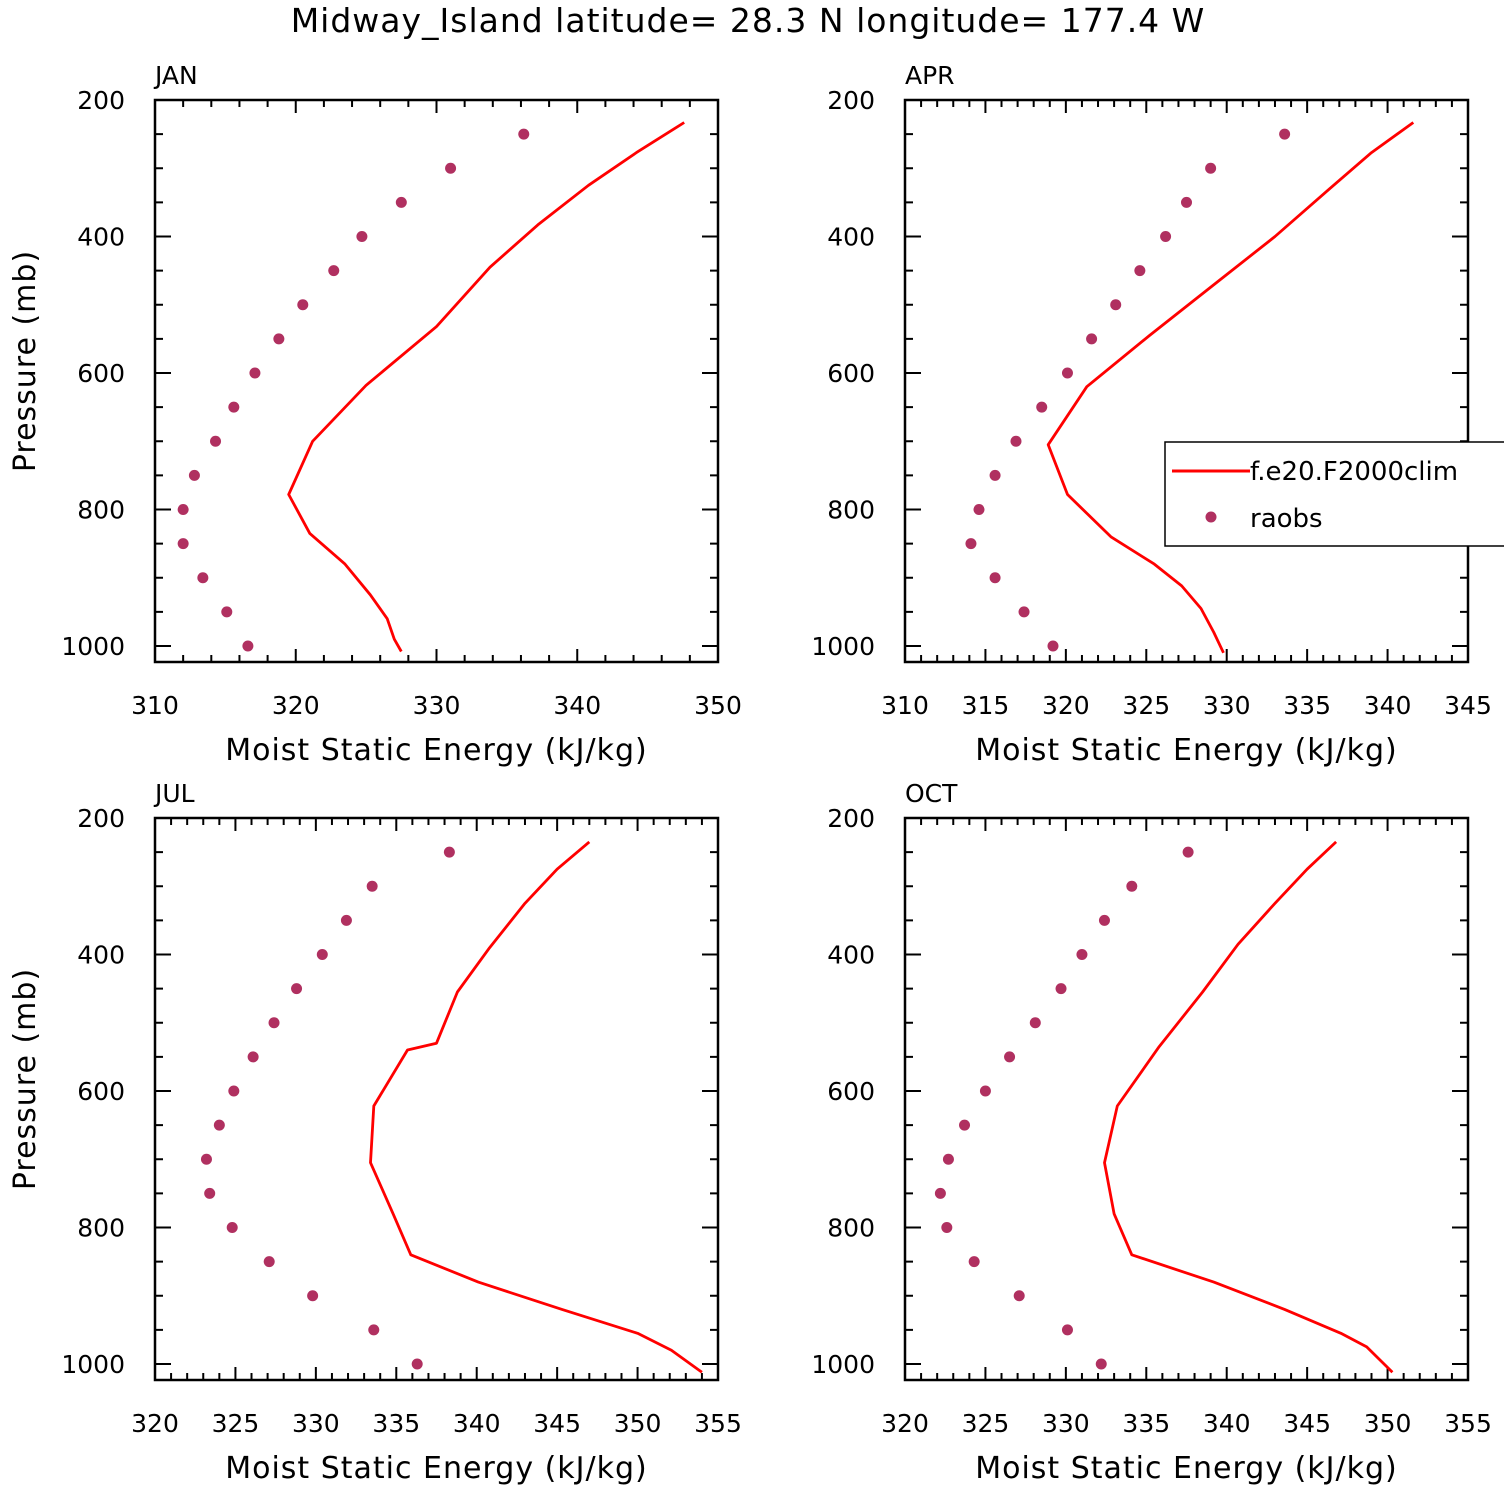  I want to click on y-tick-label: 600, so click(101, 373).